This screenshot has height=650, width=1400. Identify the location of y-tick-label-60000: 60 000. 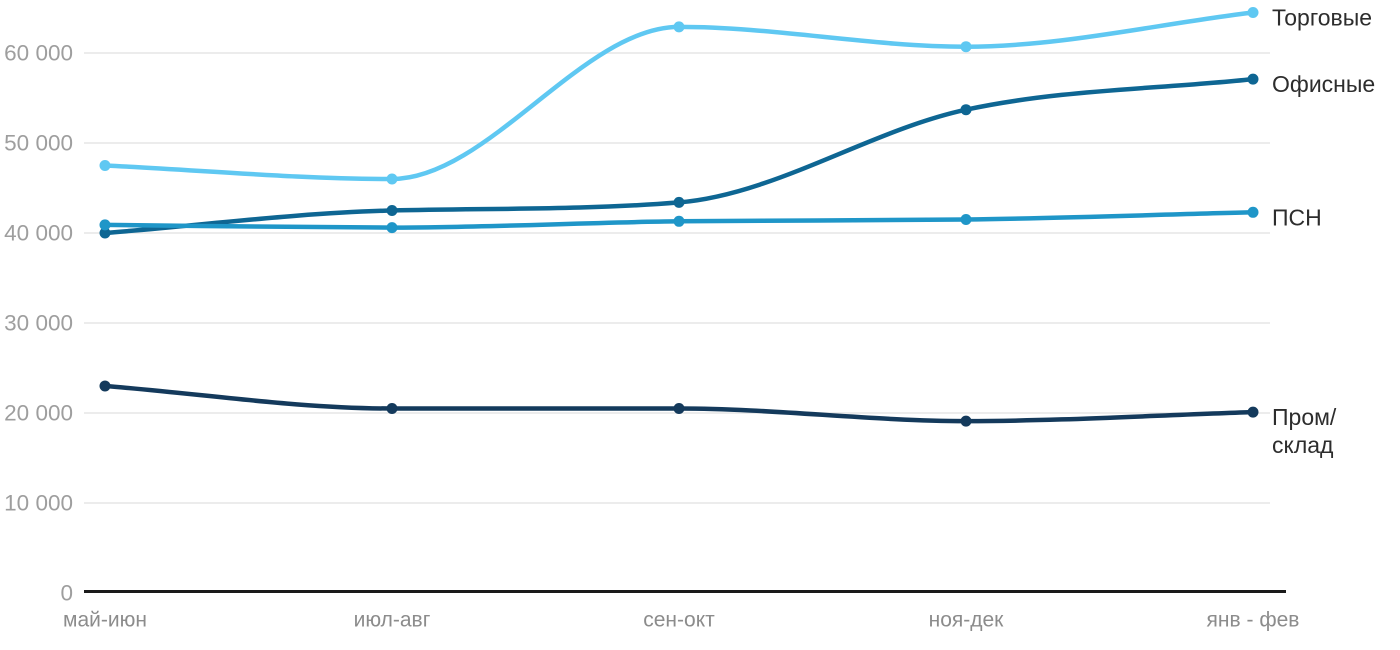
(38, 53).